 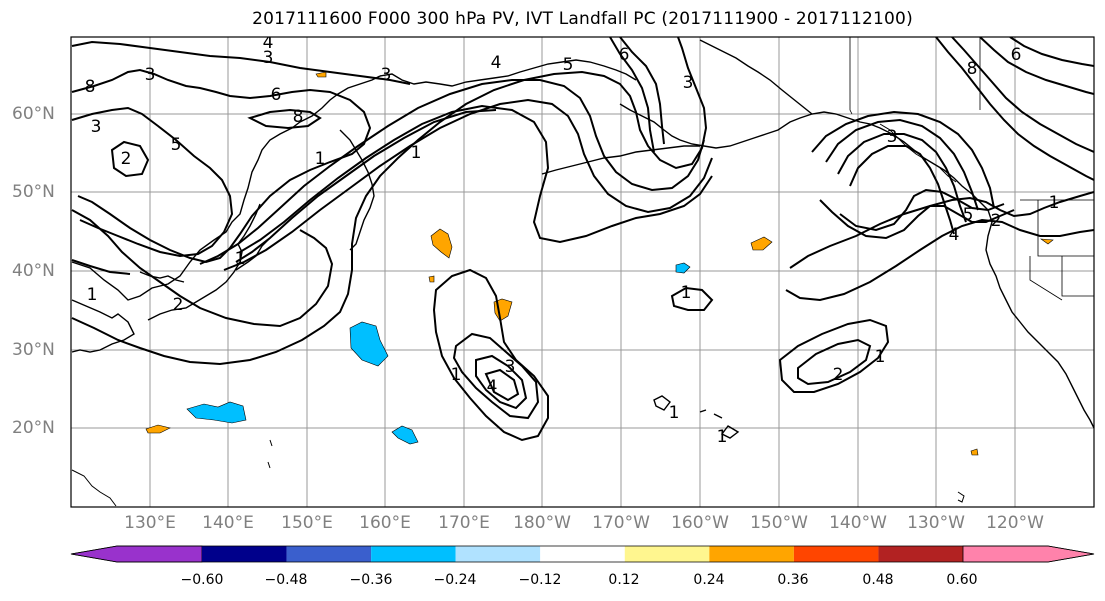 I want to click on lat-label-20n: 20°N, so click(x=33, y=428).